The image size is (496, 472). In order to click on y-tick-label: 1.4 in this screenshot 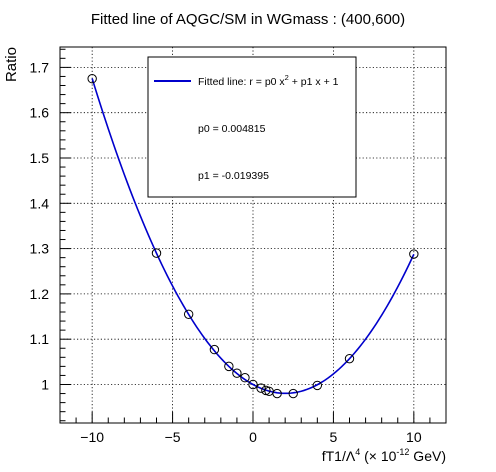, I will do `click(40, 203)`.